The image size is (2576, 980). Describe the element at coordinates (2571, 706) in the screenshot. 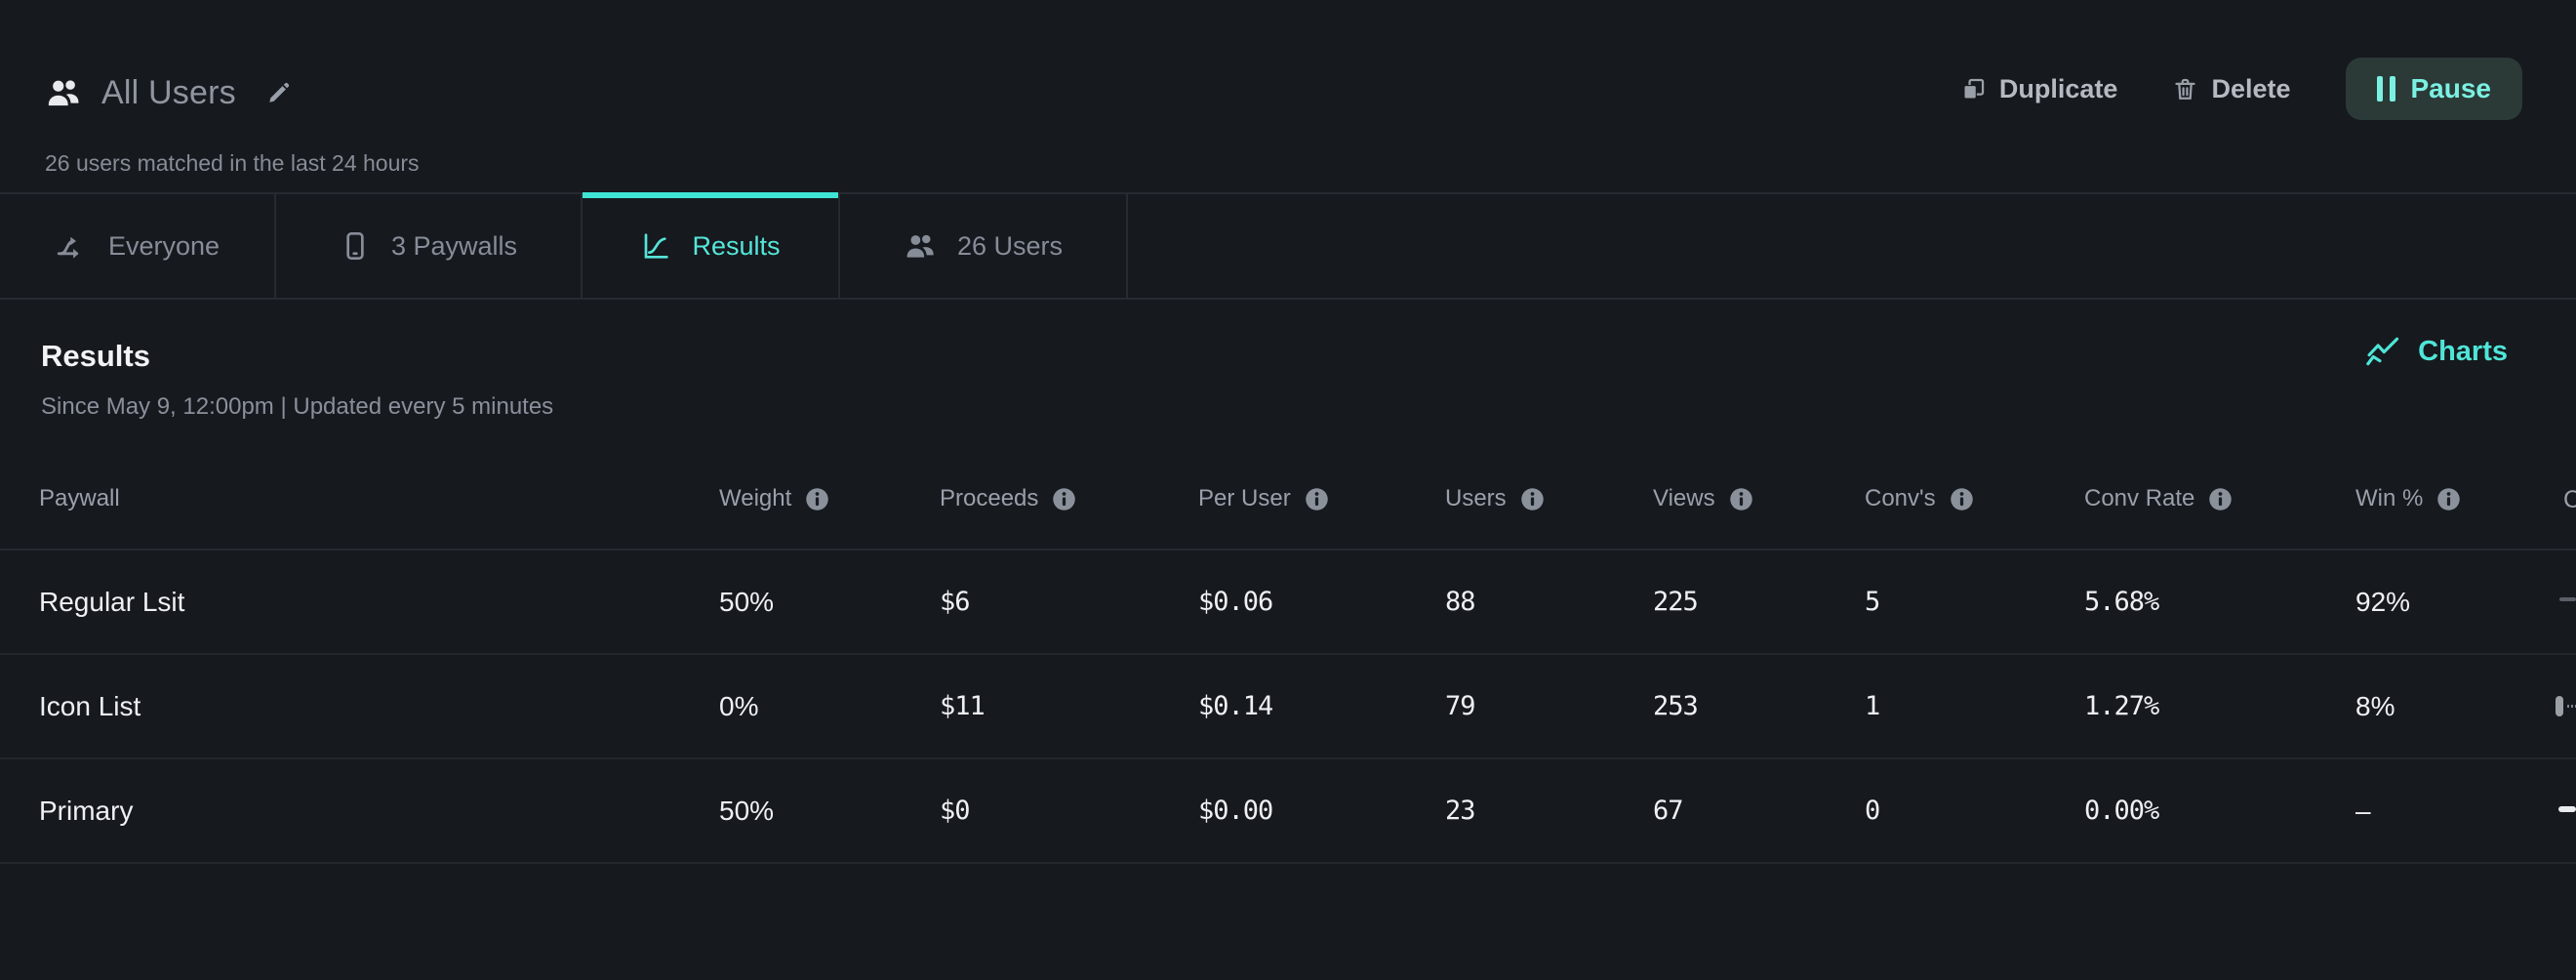

I see `clipped-cell-dots` at that location.